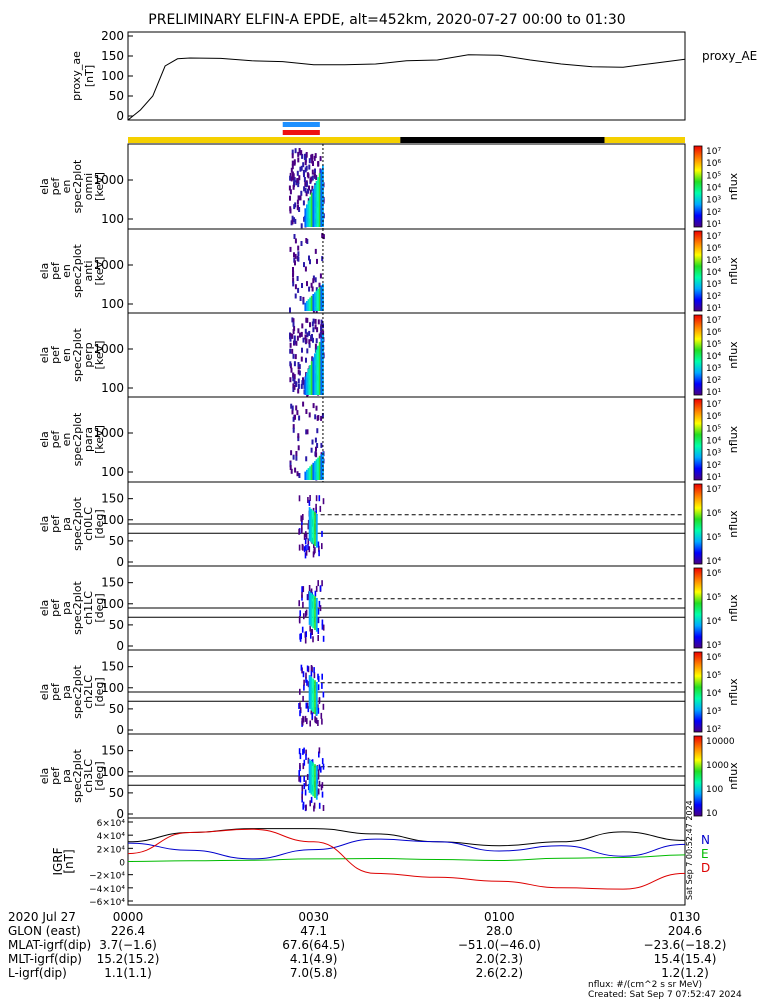 The height and width of the screenshot is (1000, 775). I want to click on para-cbar-tick: 10³, so click(713, 454).